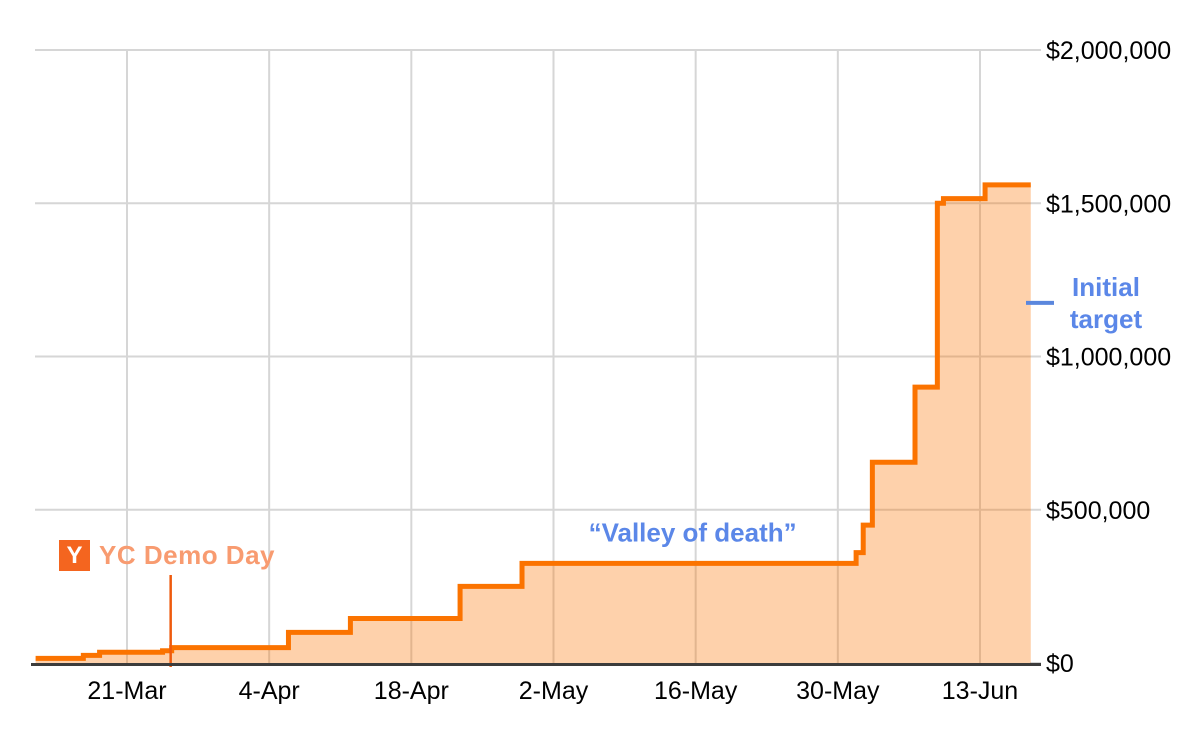  What do you see at coordinates (1108, 358) in the screenshot?
I see `y-axis-label: $1,000,000` at bounding box center [1108, 358].